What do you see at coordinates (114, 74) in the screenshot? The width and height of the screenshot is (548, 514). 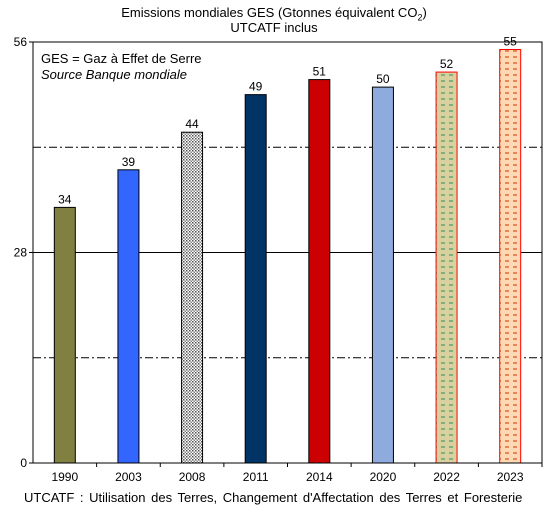 I see `annotation-source: Source Banque mondiale` at bounding box center [114, 74].